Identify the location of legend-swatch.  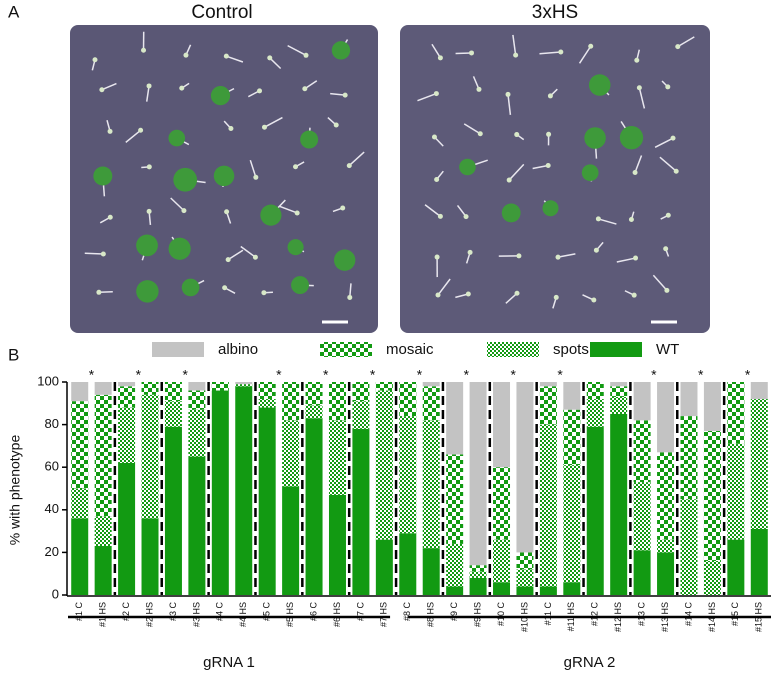
(616, 349).